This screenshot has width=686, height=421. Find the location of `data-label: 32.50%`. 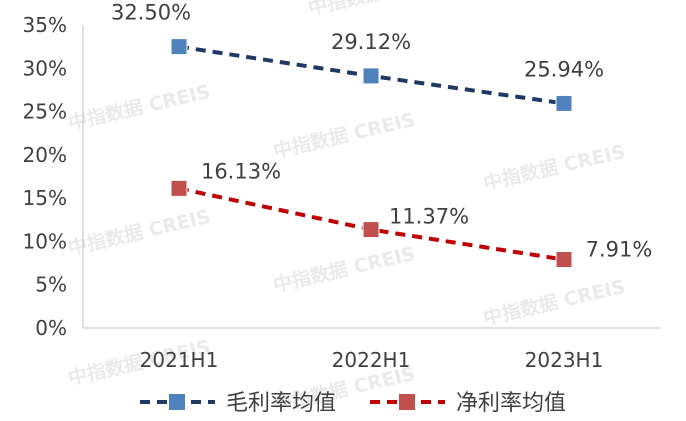

data-label: 32.50% is located at coordinates (151, 13).